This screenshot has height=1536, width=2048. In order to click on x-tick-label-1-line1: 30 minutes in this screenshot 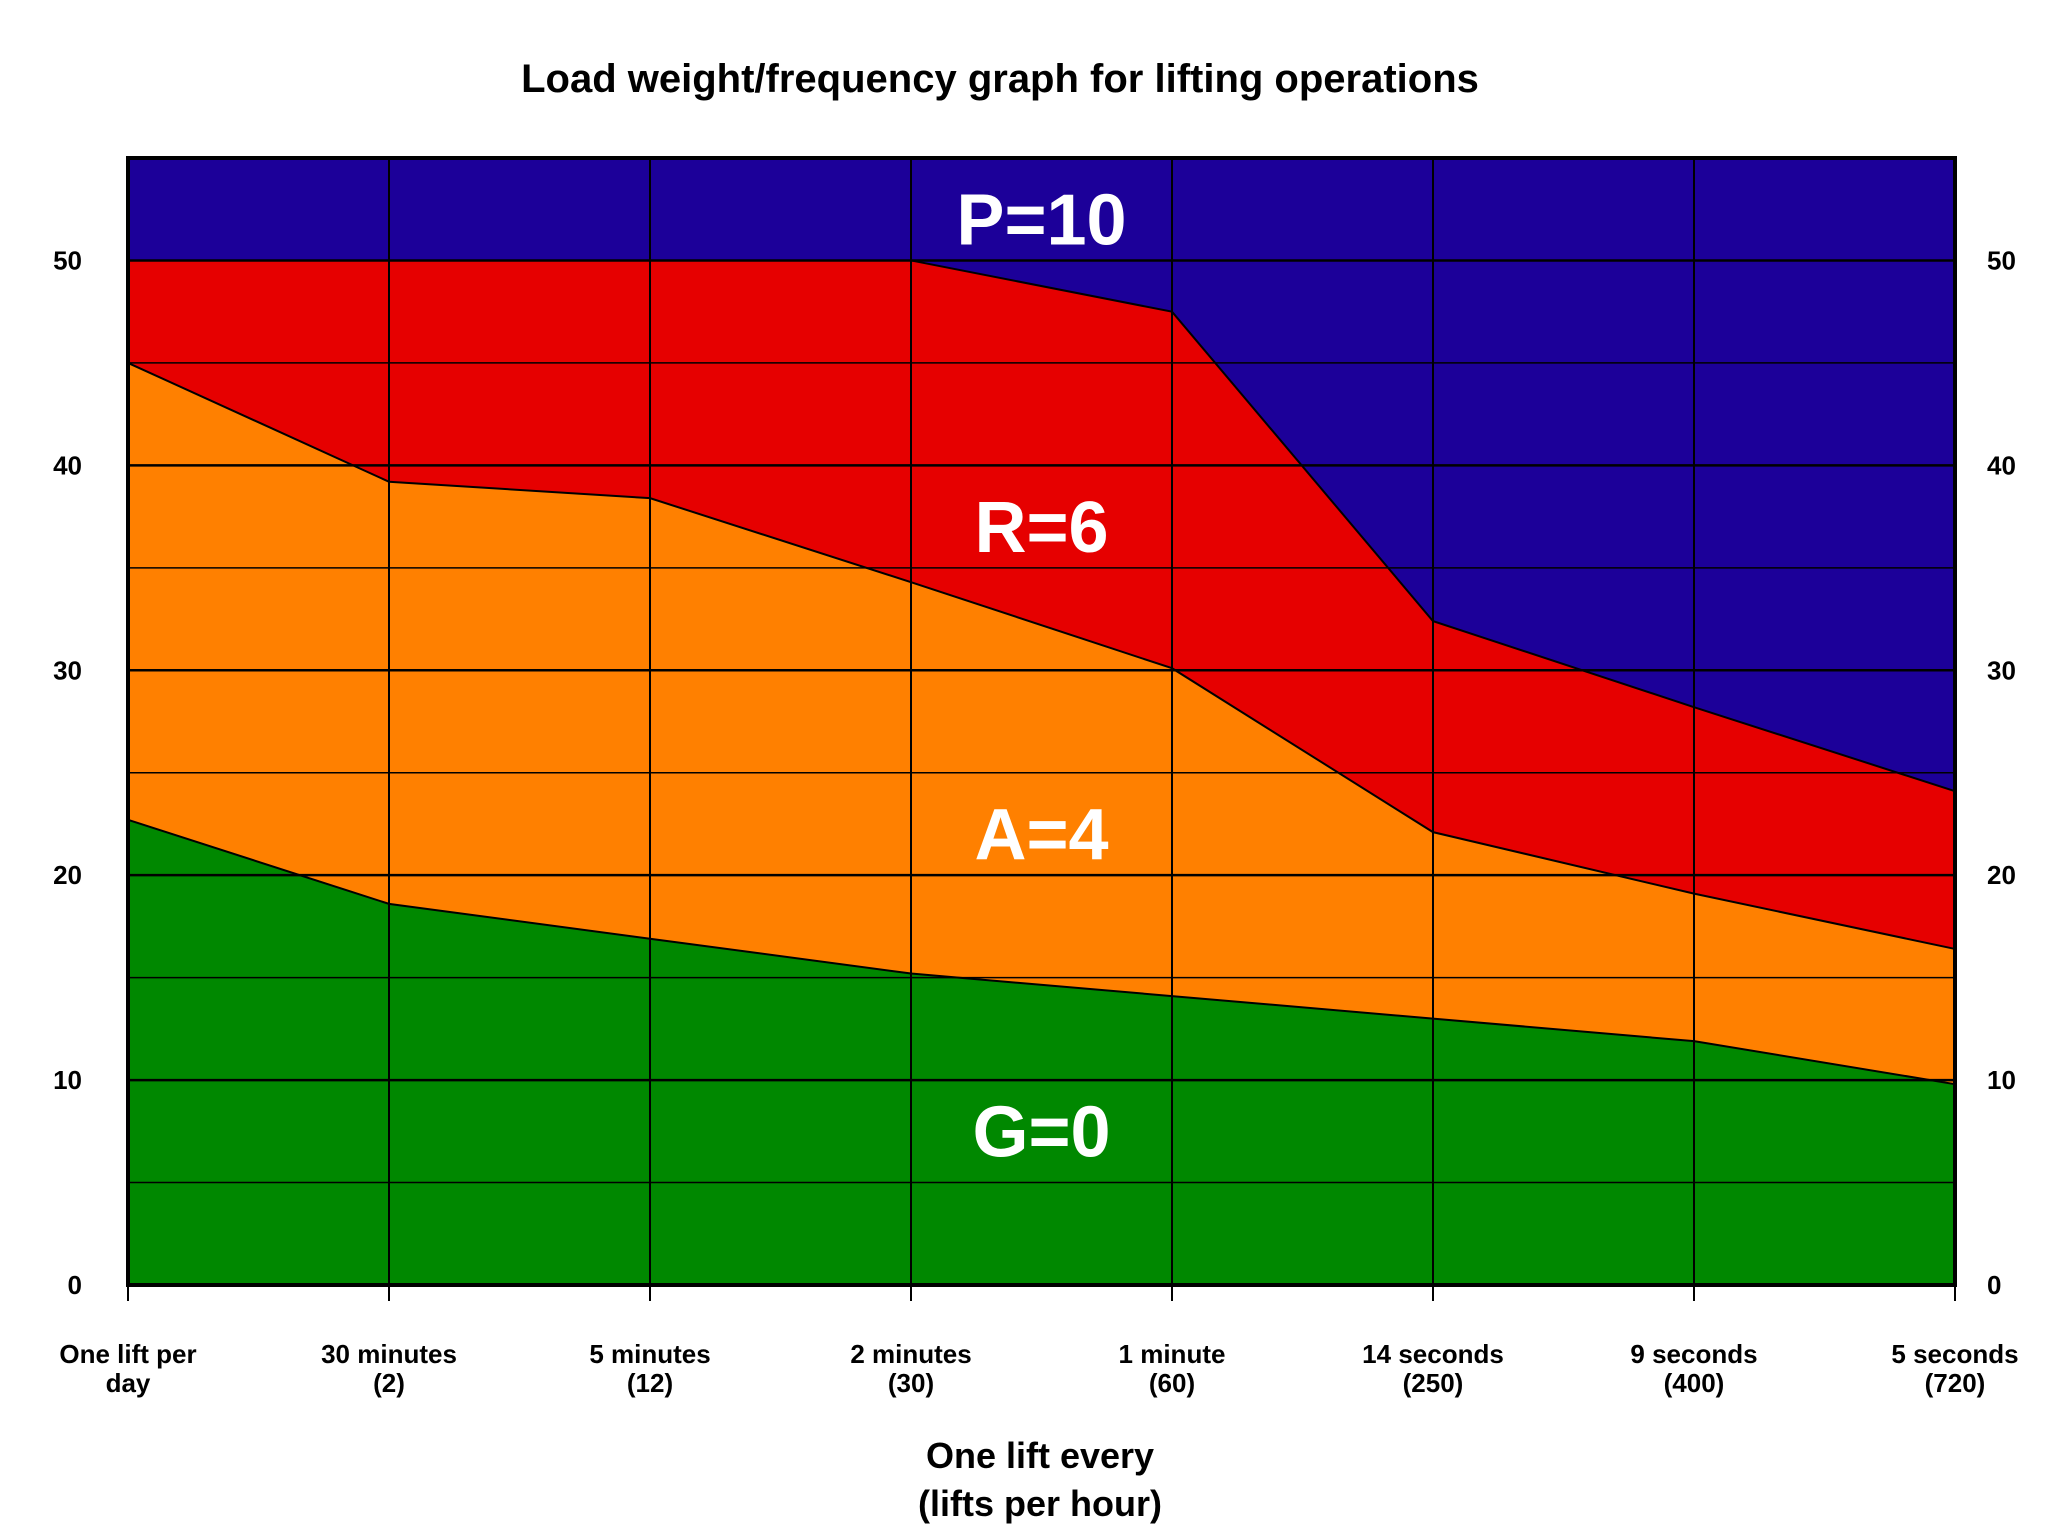, I will do `click(389, 1354)`.